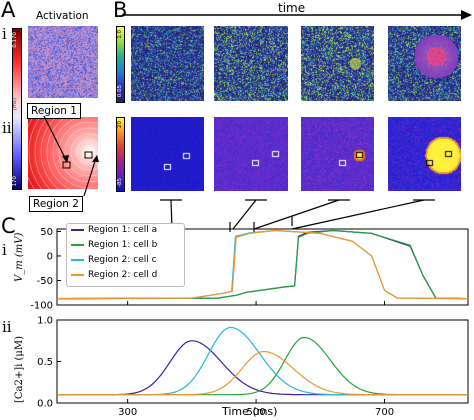 The image size is (474, 420). I want to click on ca-ylabel: [Ca2+]i (μM), so click(19, 369).